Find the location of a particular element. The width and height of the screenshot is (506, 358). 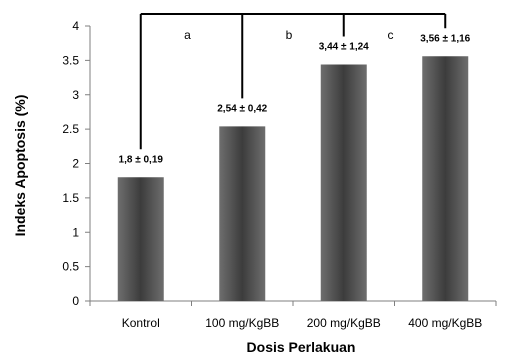

y-tick-label: 1 is located at coordinates (75, 232).